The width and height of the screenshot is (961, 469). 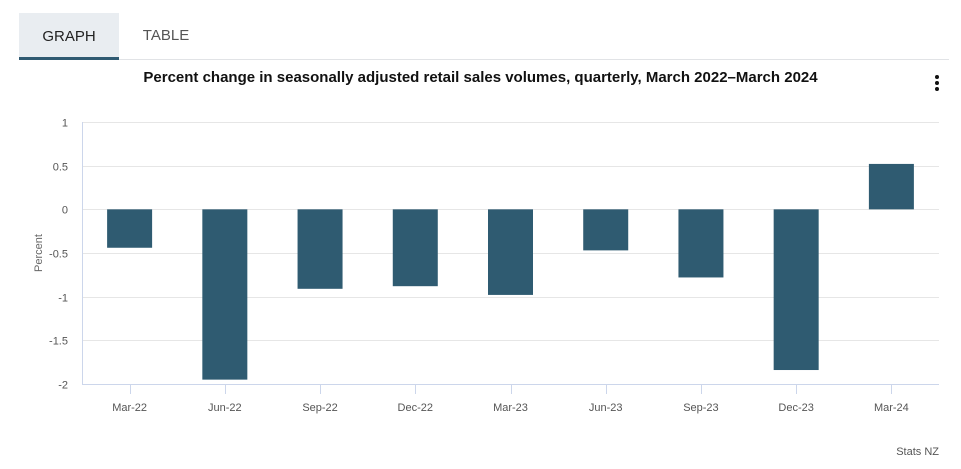 What do you see at coordinates (129, 408) in the screenshot?
I see `x-tick-label: Mar-22` at bounding box center [129, 408].